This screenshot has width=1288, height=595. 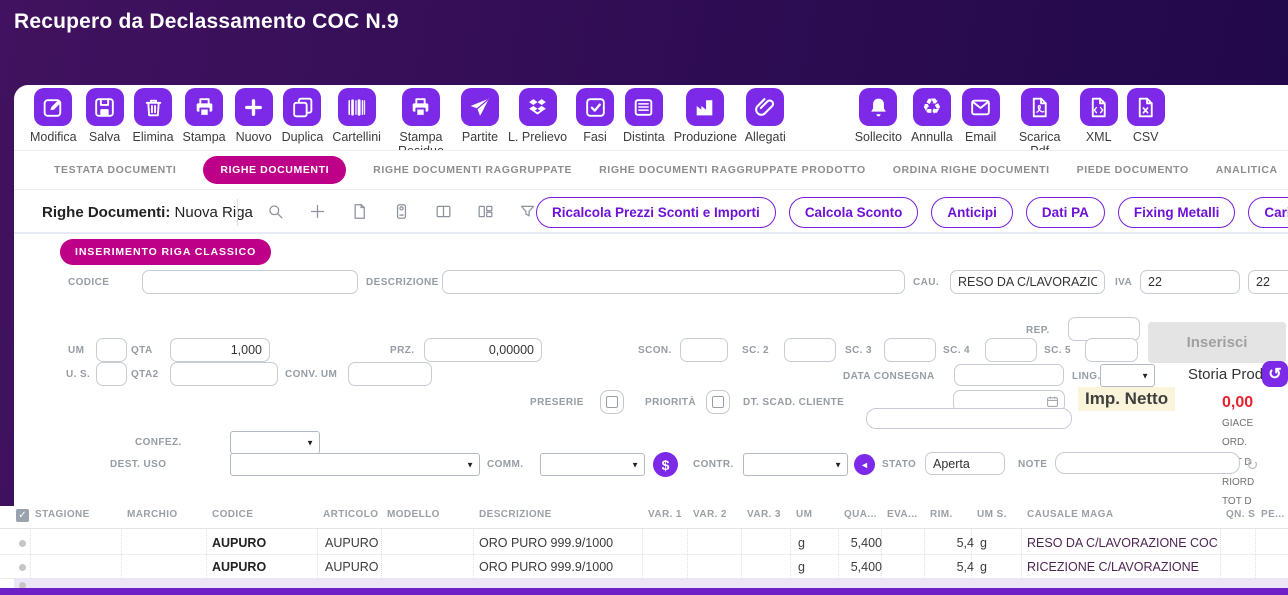 What do you see at coordinates (111, 350) in the screenshot?
I see `um-input` at bounding box center [111, 350].